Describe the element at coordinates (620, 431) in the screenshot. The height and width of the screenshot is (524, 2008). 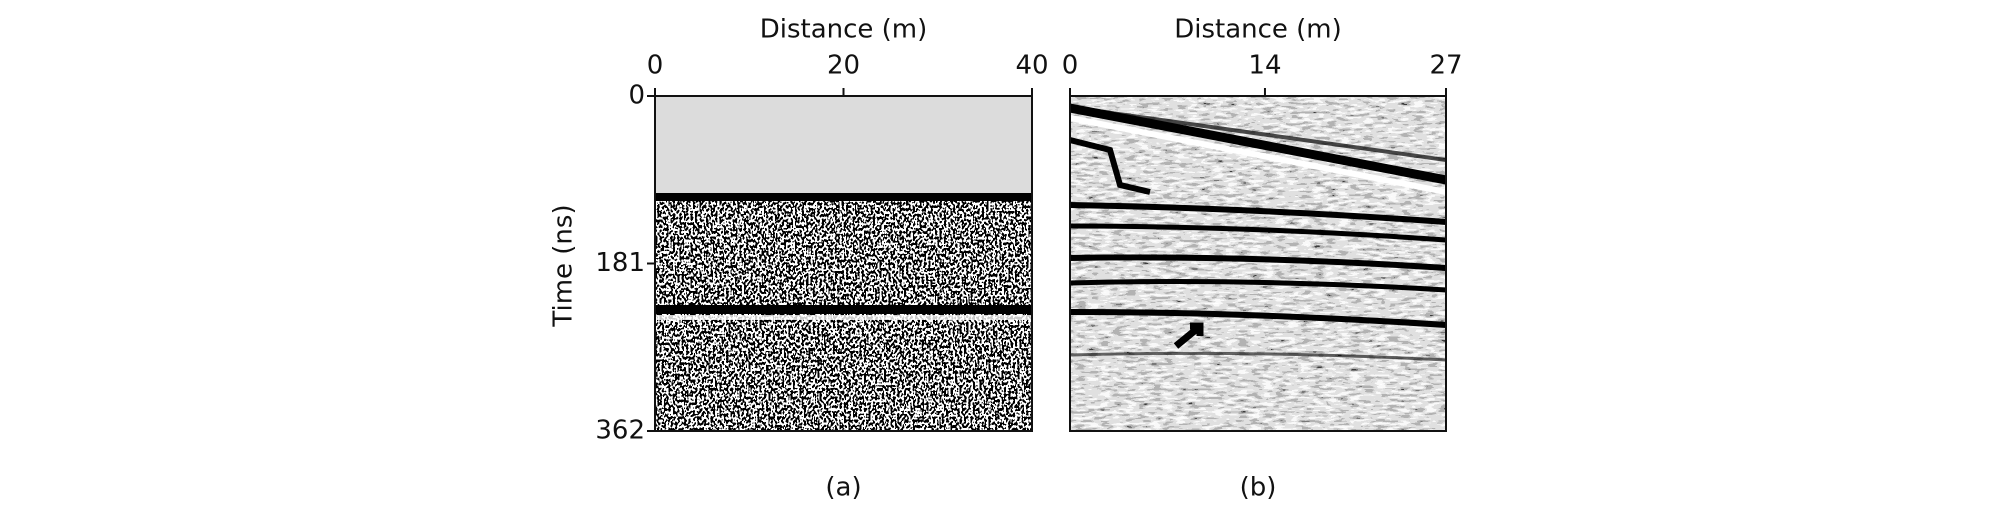
I see `y-tick-label: 362` at that location.